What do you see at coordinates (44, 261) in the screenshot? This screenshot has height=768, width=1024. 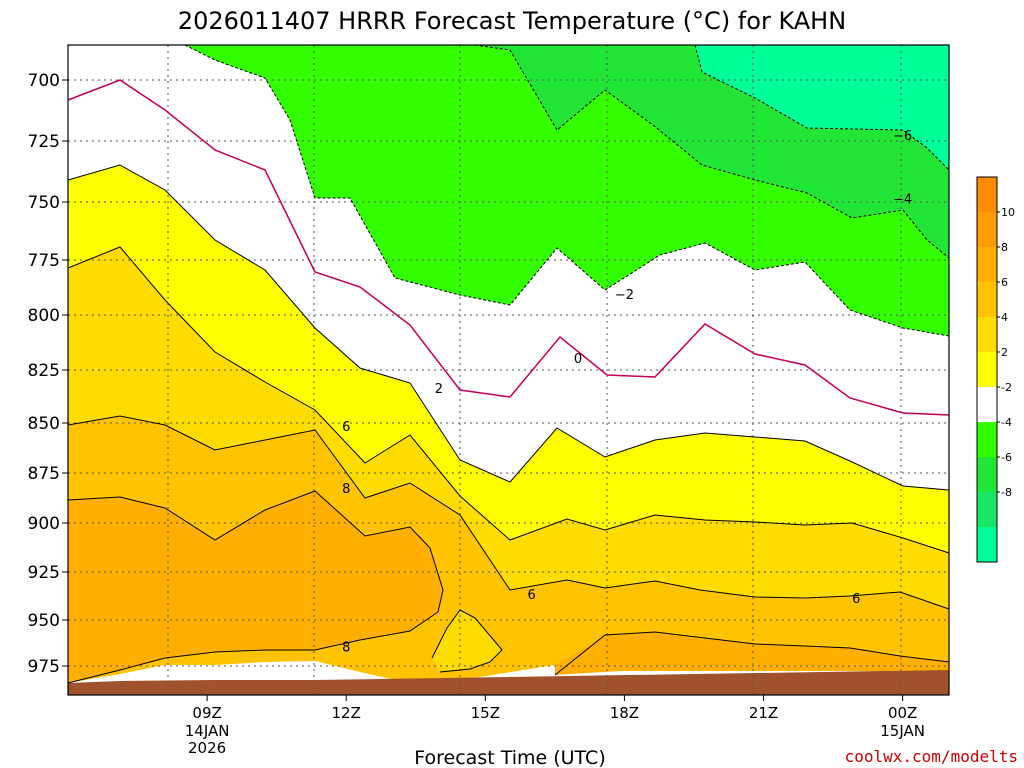 I see `y-tick-label: 775` at bounding box center [44, 261].